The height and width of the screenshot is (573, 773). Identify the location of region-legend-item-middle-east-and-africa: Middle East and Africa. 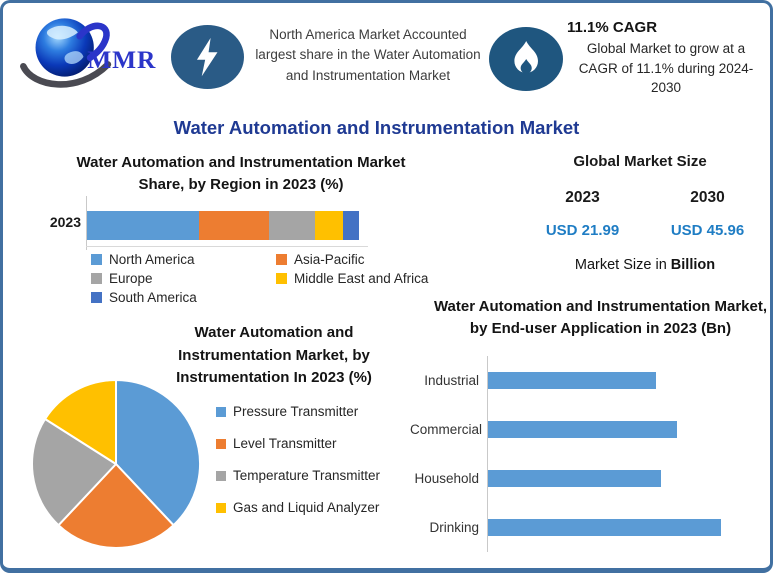
(358, 278).